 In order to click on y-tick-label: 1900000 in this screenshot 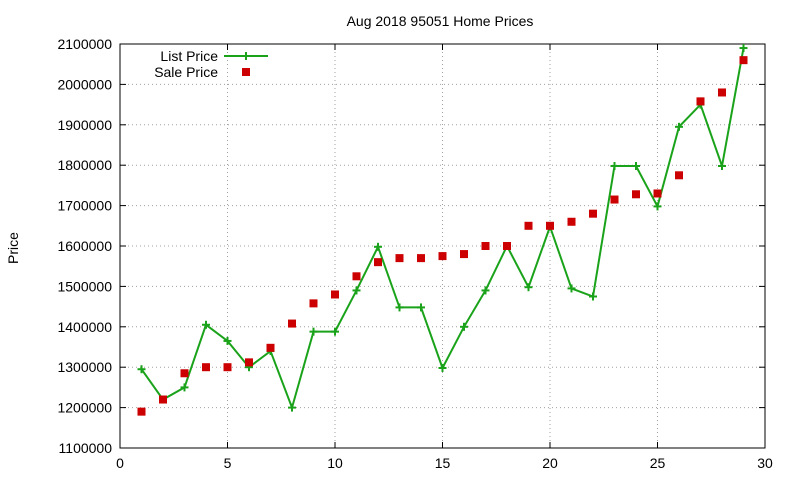, I will do `click(84, 125)`.